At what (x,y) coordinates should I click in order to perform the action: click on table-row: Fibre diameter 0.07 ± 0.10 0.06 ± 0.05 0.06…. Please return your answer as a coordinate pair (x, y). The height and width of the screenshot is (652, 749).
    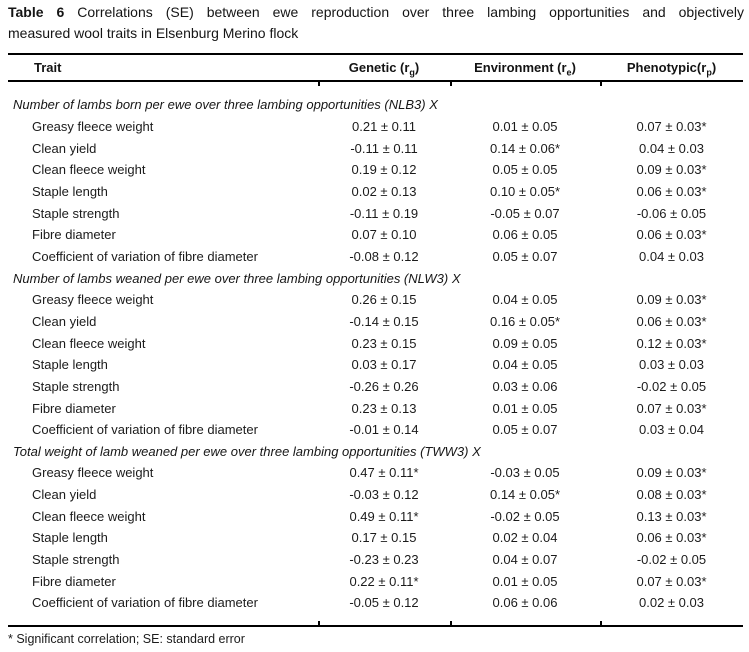
    Looking at the image, I should click on (375, 235).